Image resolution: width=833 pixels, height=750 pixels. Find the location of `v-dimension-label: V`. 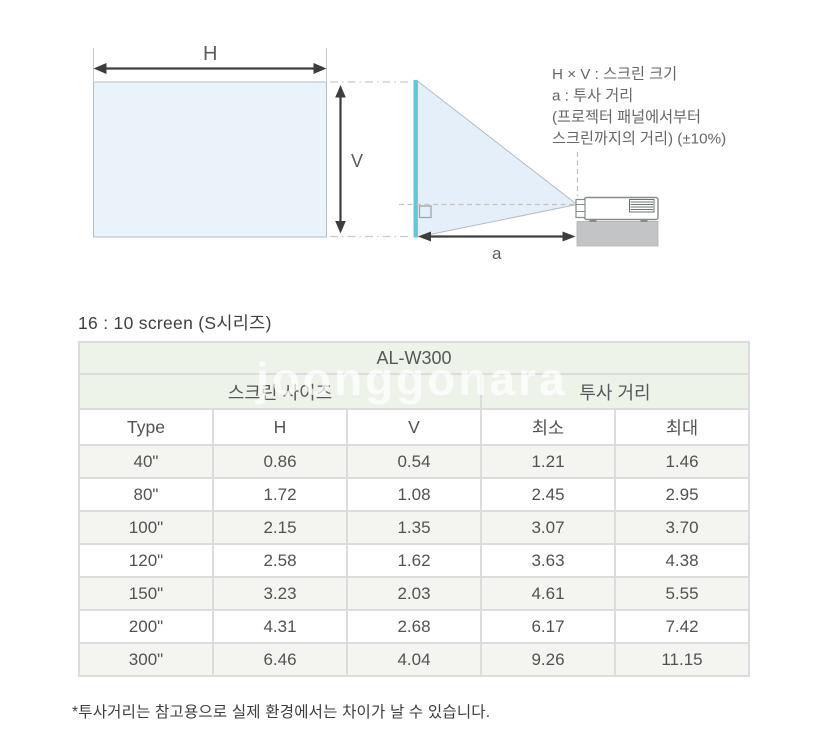

v-dimension-label: V is located at coordinates (357, 161).